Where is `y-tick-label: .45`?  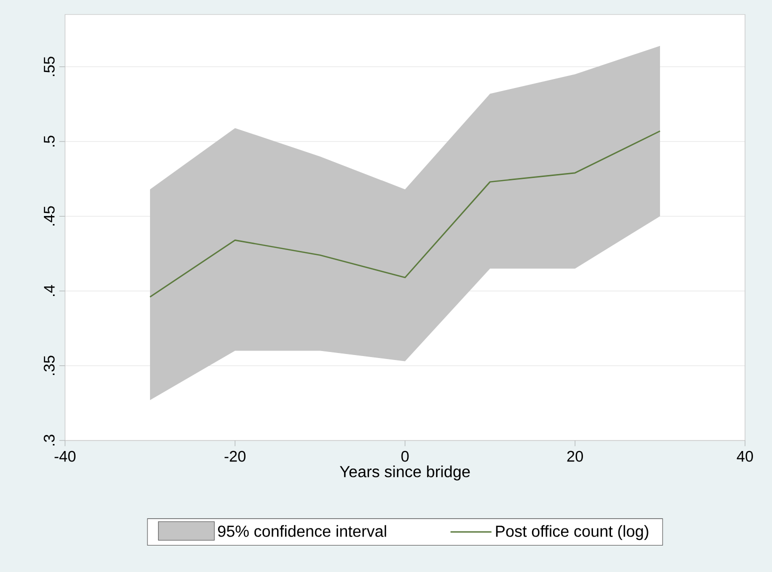
y-tick-label: .45 is located at coordinates (49, 216).